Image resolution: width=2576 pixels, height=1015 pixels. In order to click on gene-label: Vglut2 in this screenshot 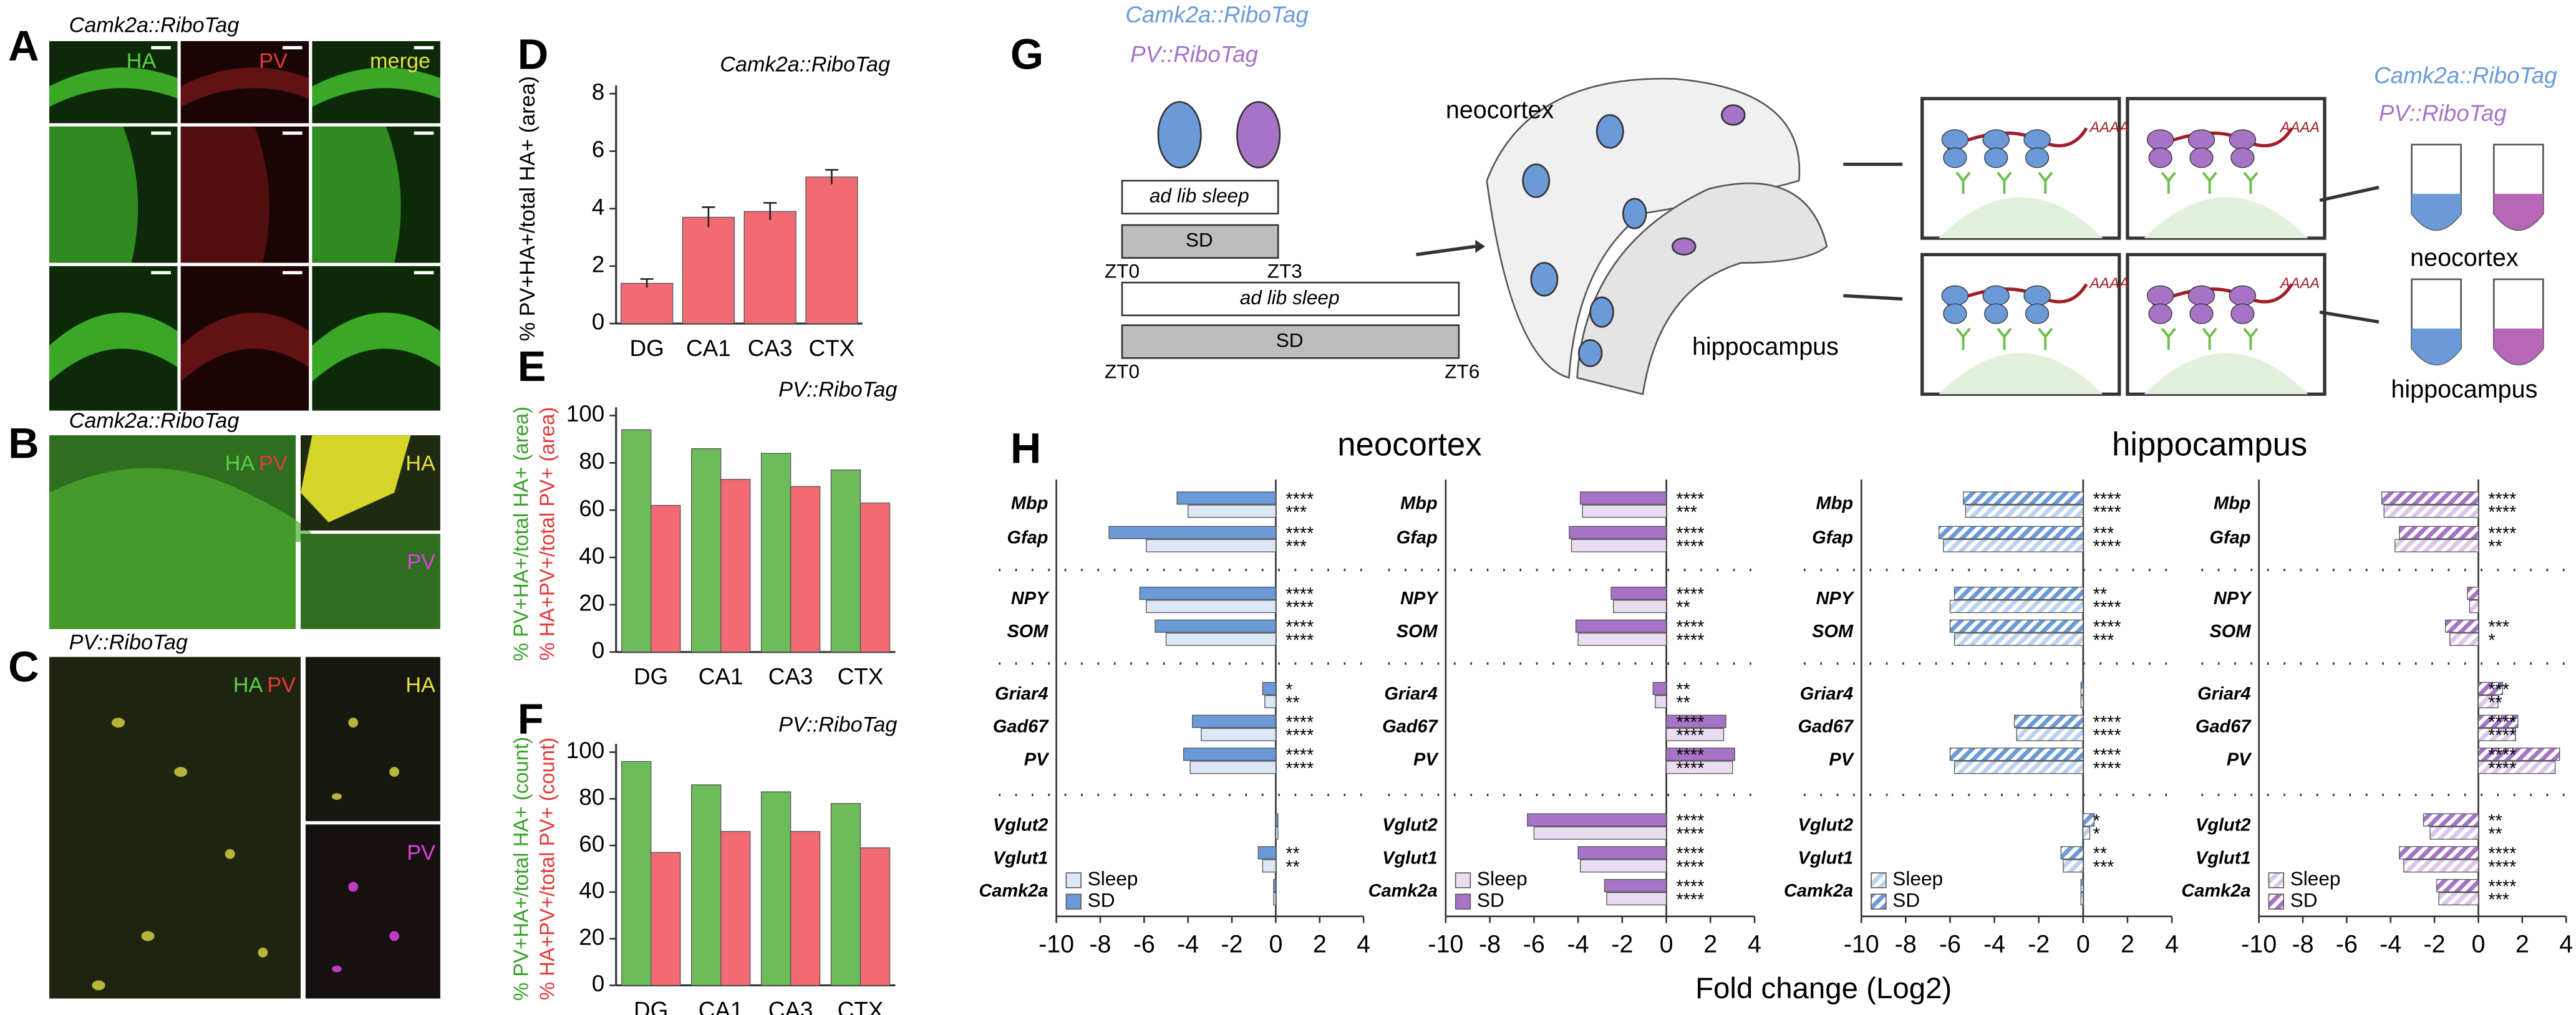, I will do `click(1826, 825)`.